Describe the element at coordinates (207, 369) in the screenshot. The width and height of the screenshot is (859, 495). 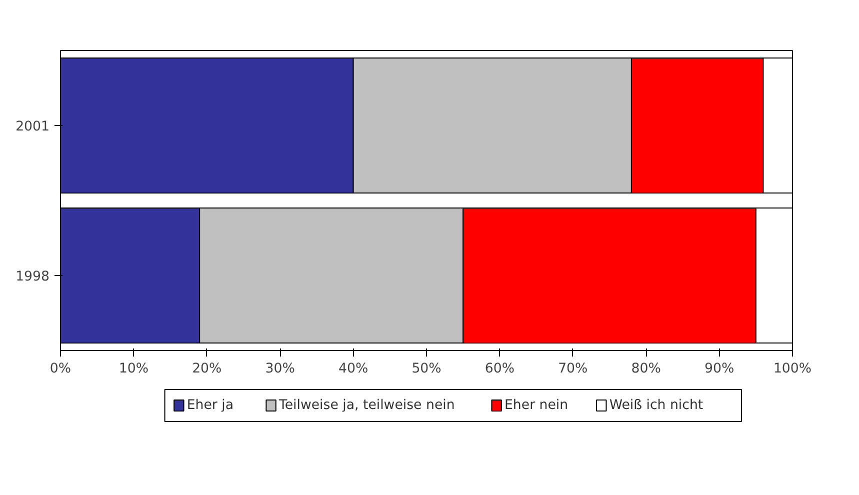
I see `x-tick-label: 20%` at that location.